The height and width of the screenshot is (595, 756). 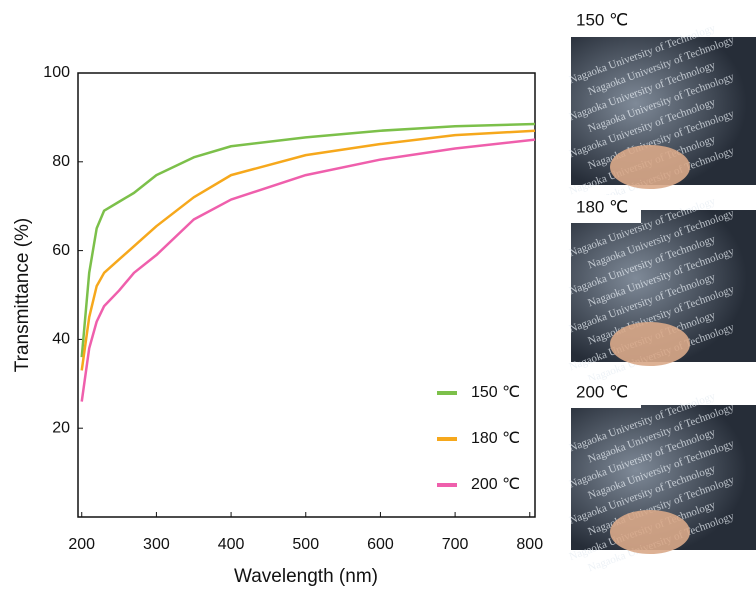 What do you see at coordinates (602, 19) in the screenshot?
I see `photo-label: 150 ℃` at bounding box center [602, 19].